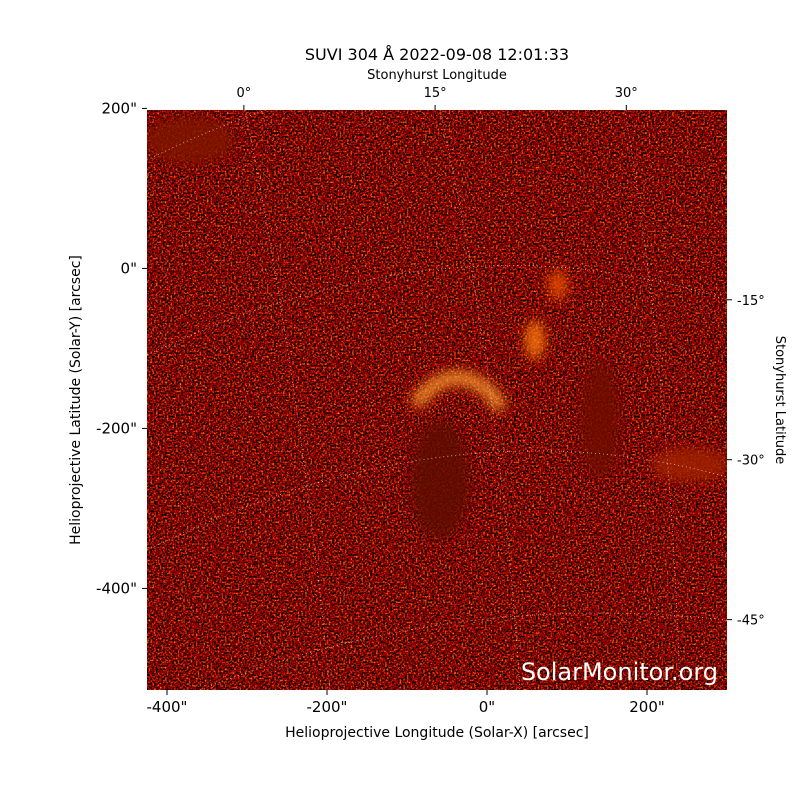 This screenshot has height=804, width=800. What do you see at coordinates (751, 461) in the screenshot?
I see `y2-tick-label: -30°` at bounding box center [751, 461].